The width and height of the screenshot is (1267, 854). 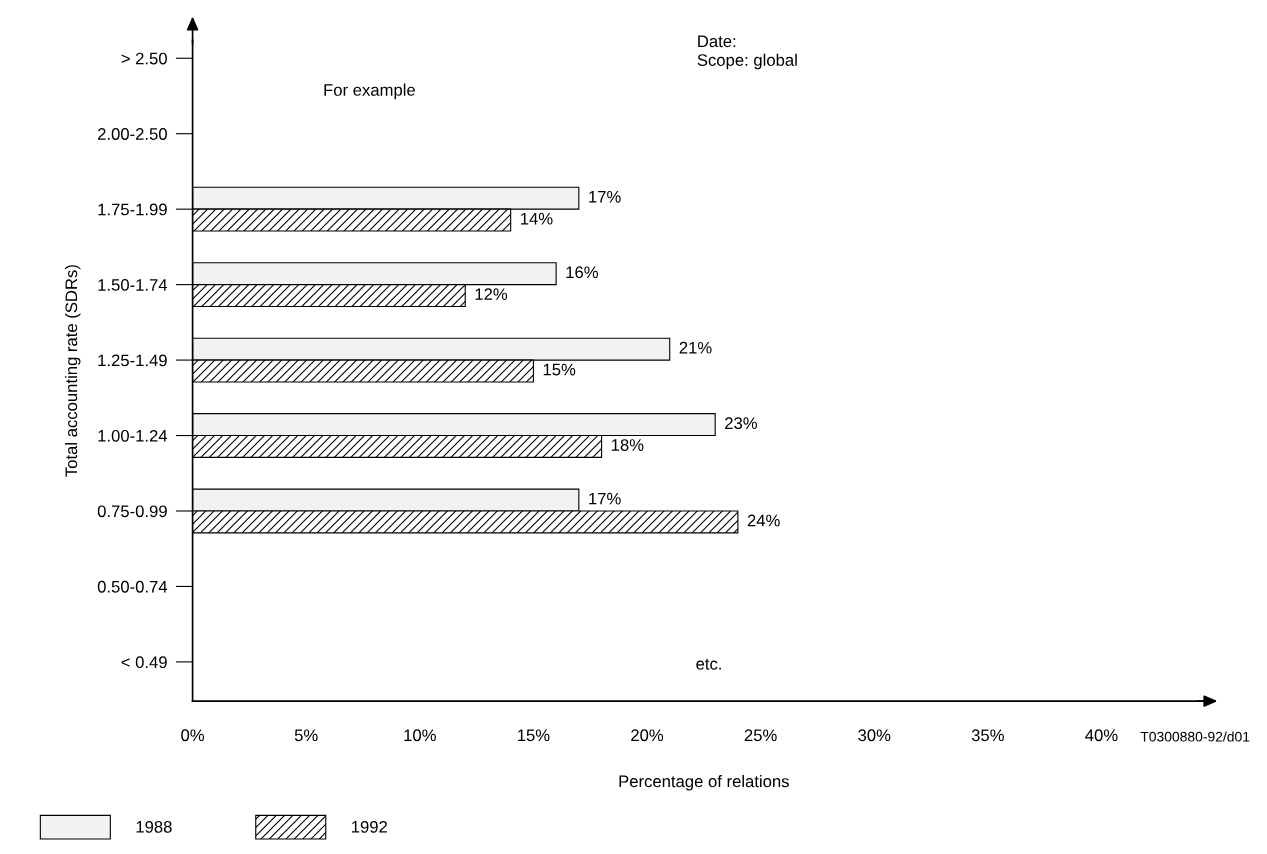 What do you see at coordinates (695, 347) in the screenshot?
I see `data-label: 21%` at bounding box center [695, 347].